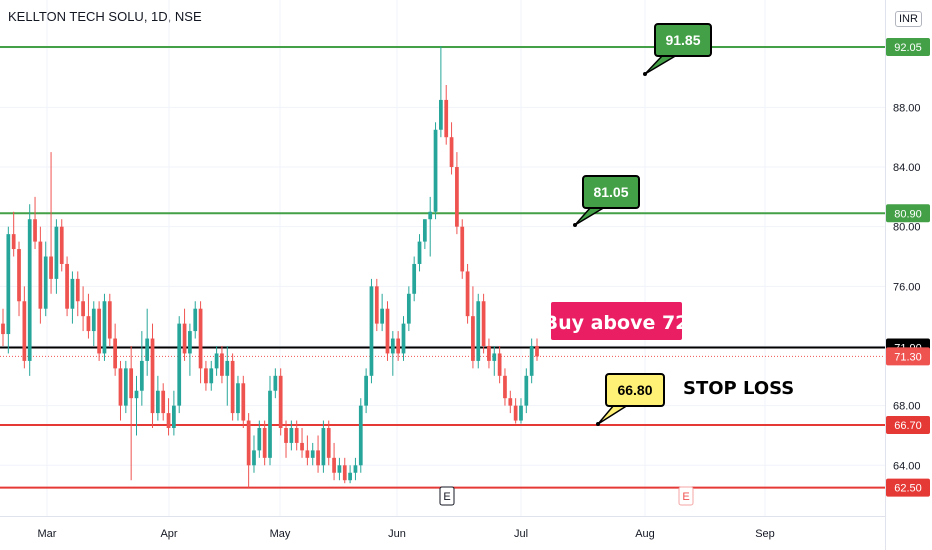  I want to click on time-tick-label: Jul, so click(521, 534).